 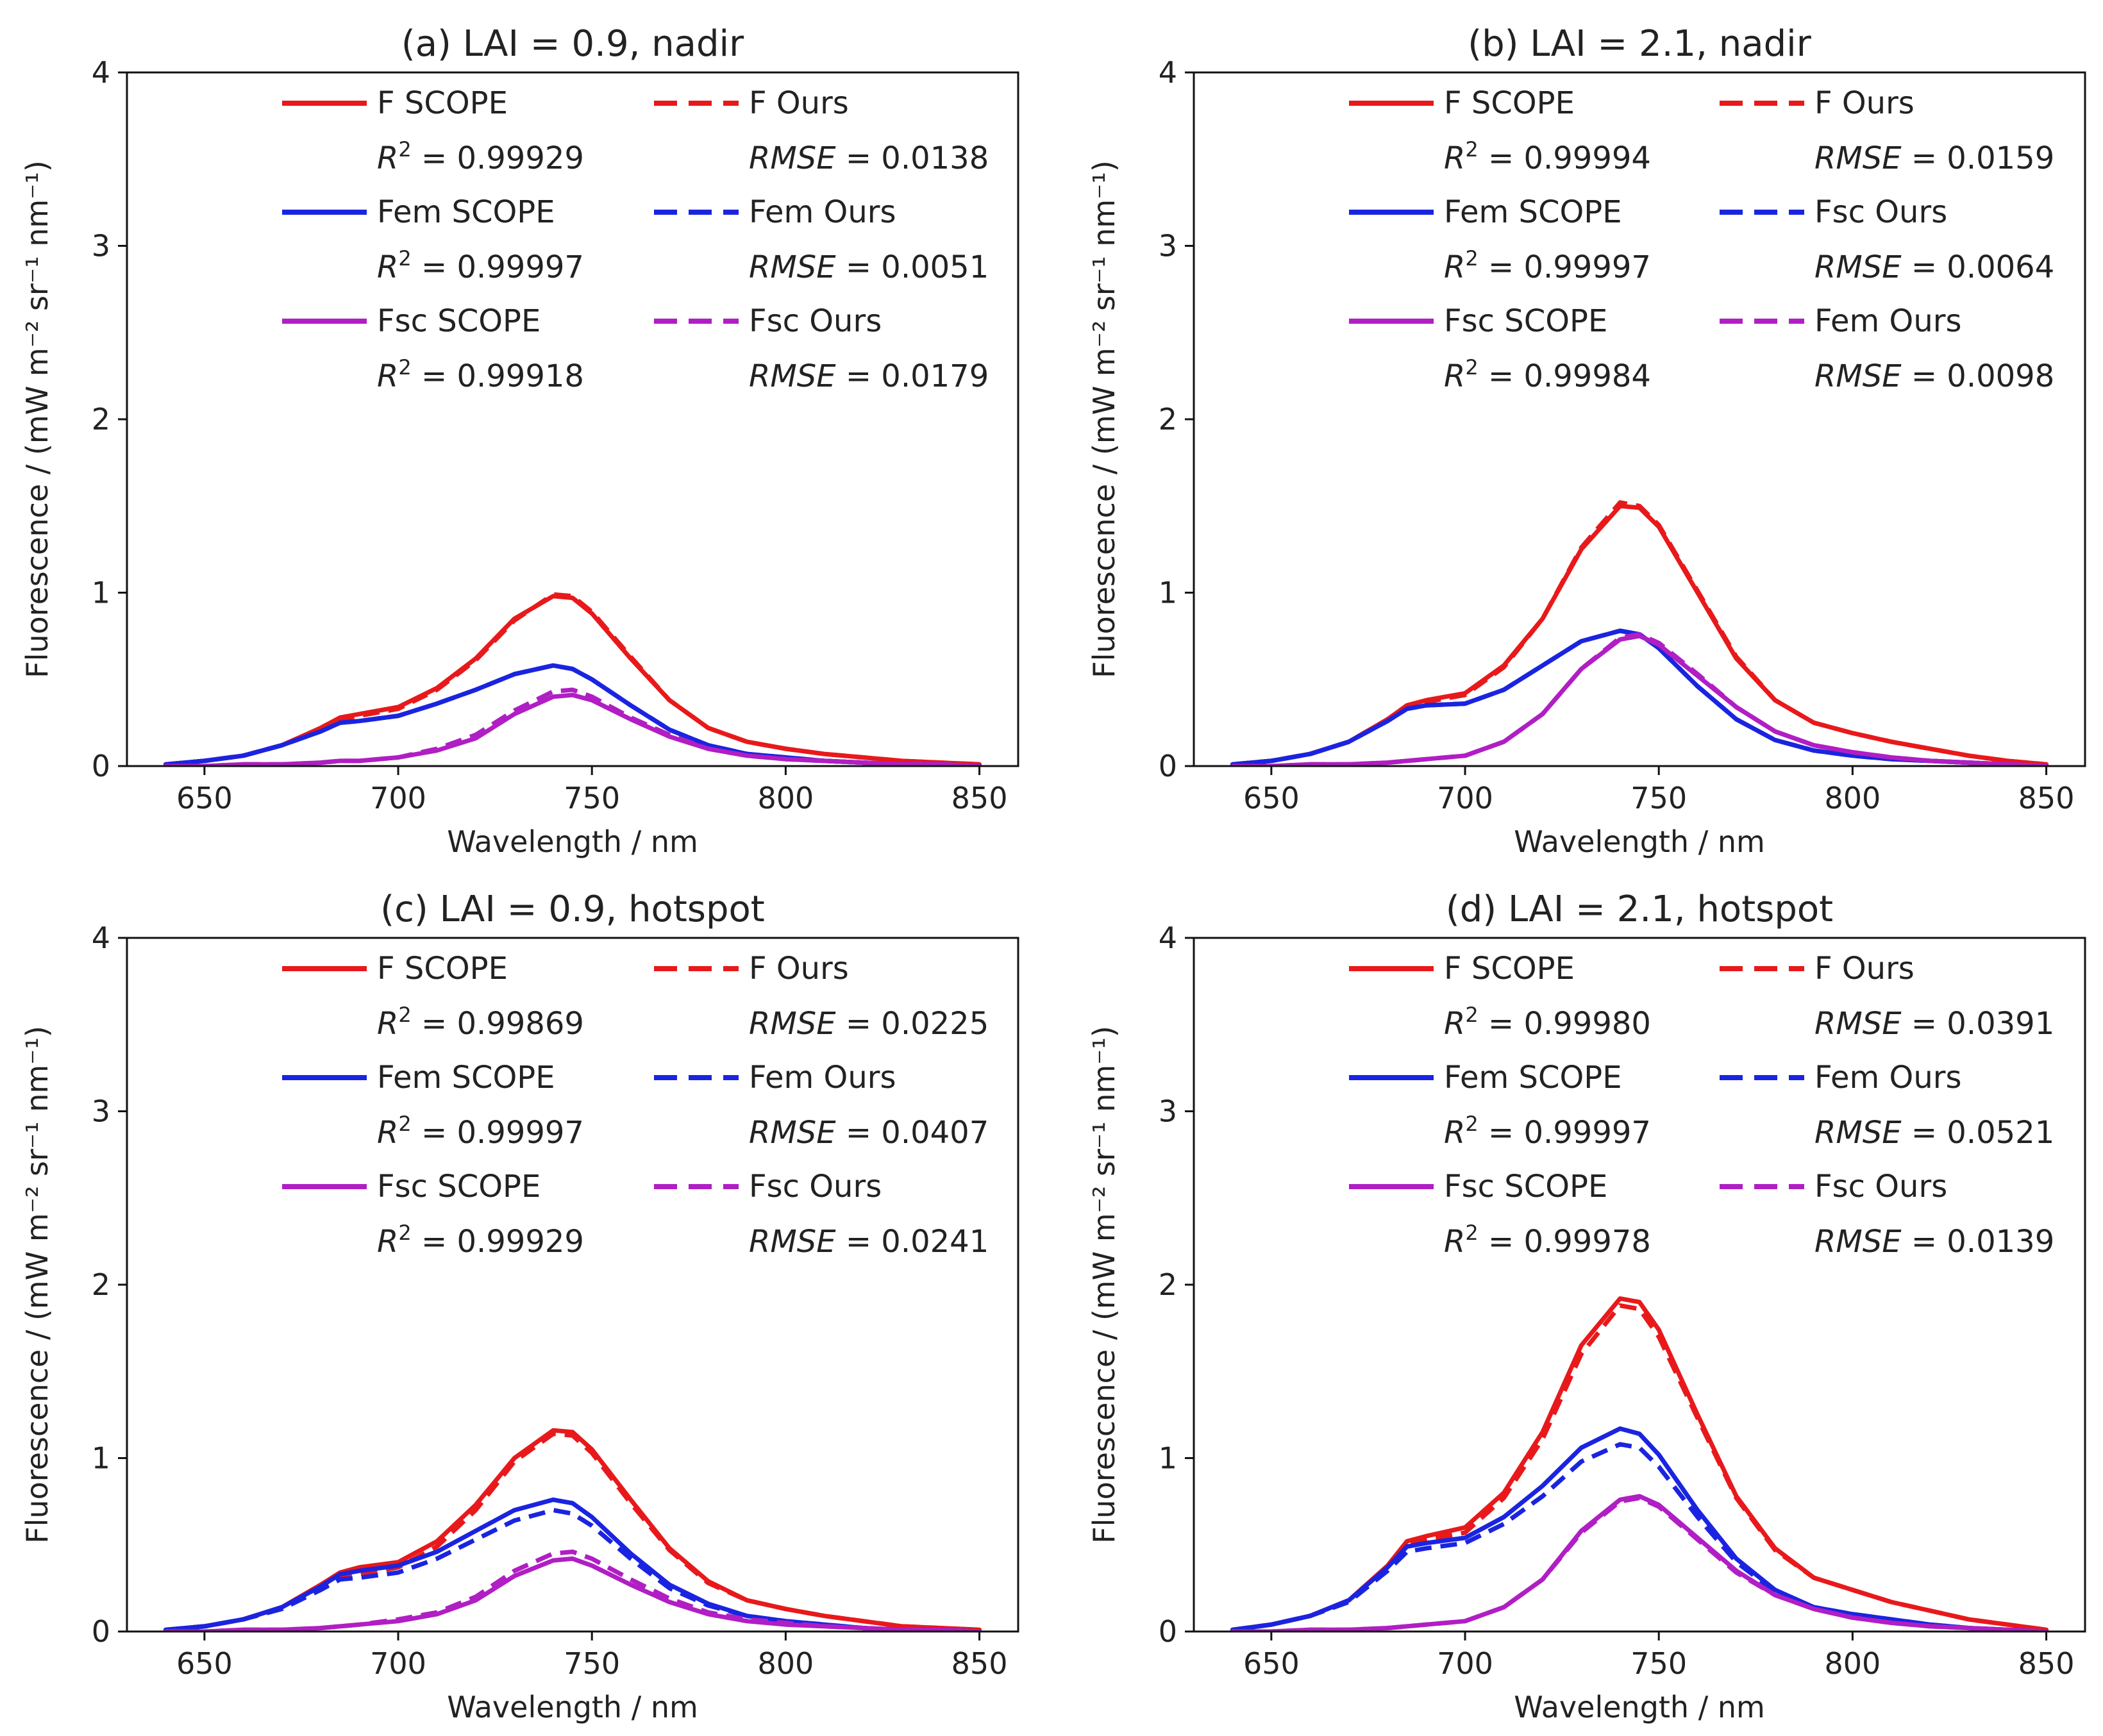 What do you see at coordinates (520, 158) in the screenshot?
I see `stat-value: 0.99929` at bounding box center [520, 158].